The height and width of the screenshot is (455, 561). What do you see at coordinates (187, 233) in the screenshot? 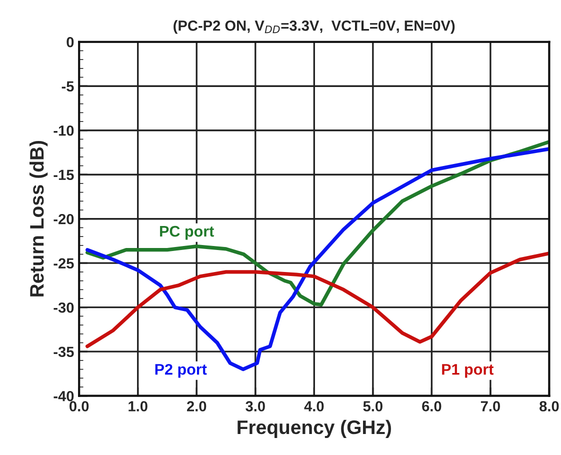
I see `series-label: PC port` at bounding box center [187, 233].